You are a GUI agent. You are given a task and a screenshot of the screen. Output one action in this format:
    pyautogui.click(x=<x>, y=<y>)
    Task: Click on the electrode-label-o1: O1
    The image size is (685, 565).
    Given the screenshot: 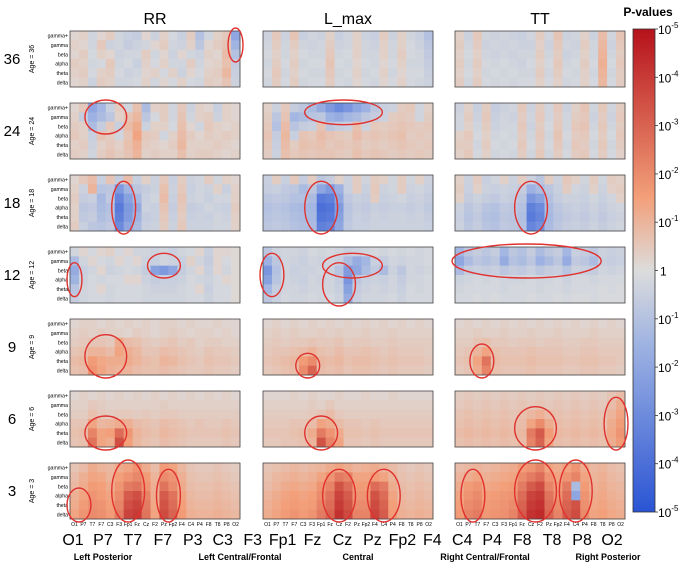 What is the action you would take?
    pyautogui.click(x=72, y=540)
    